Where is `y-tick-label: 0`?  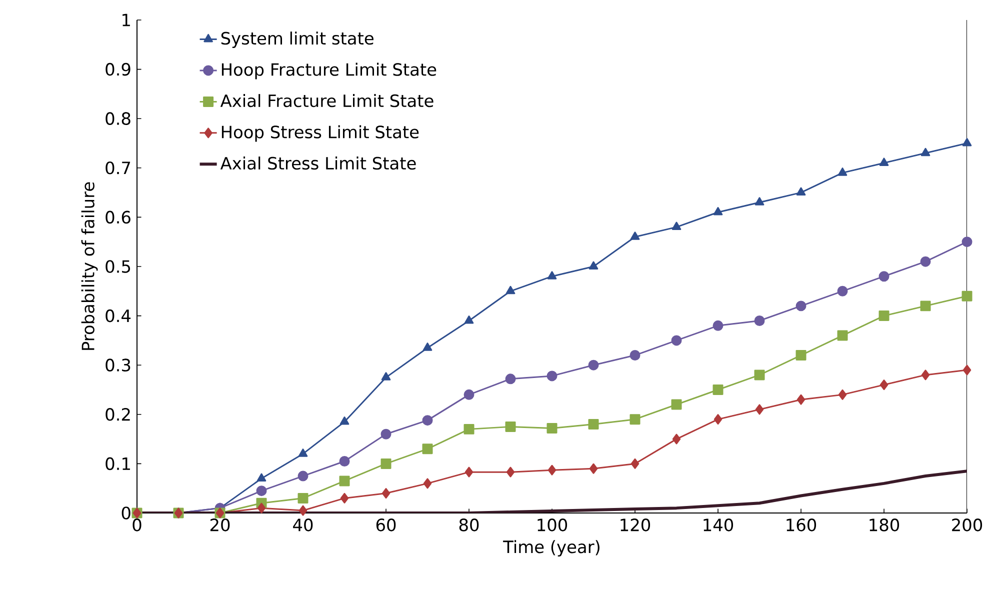 y-tick-label: 0 is located at coordinates (126, 513).